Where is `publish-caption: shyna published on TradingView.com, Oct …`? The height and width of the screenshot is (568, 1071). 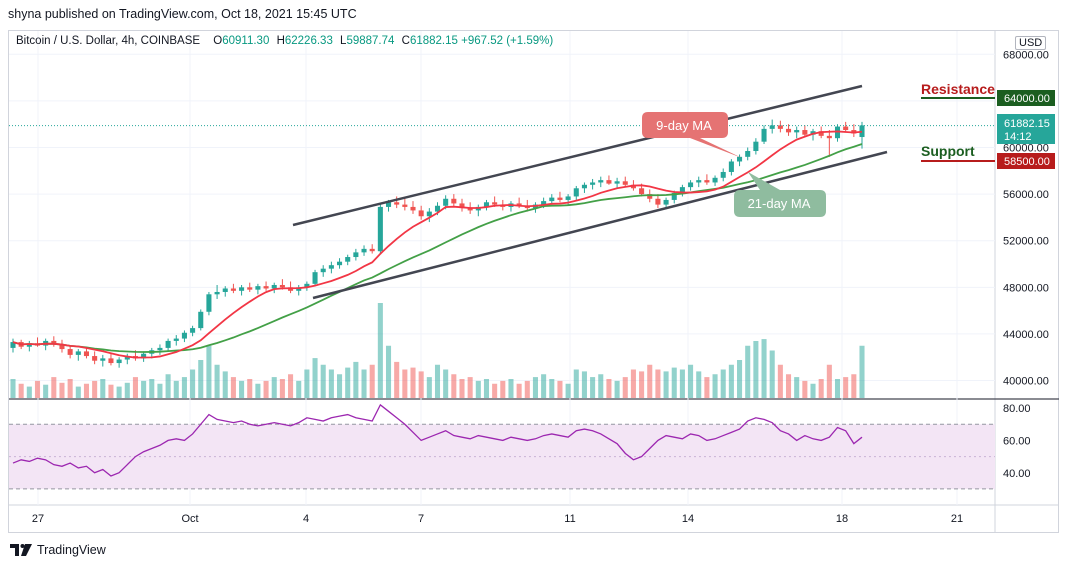
publish-caption: shyna published on TradingView.com, Oct … is located at coordinates (182, 14).